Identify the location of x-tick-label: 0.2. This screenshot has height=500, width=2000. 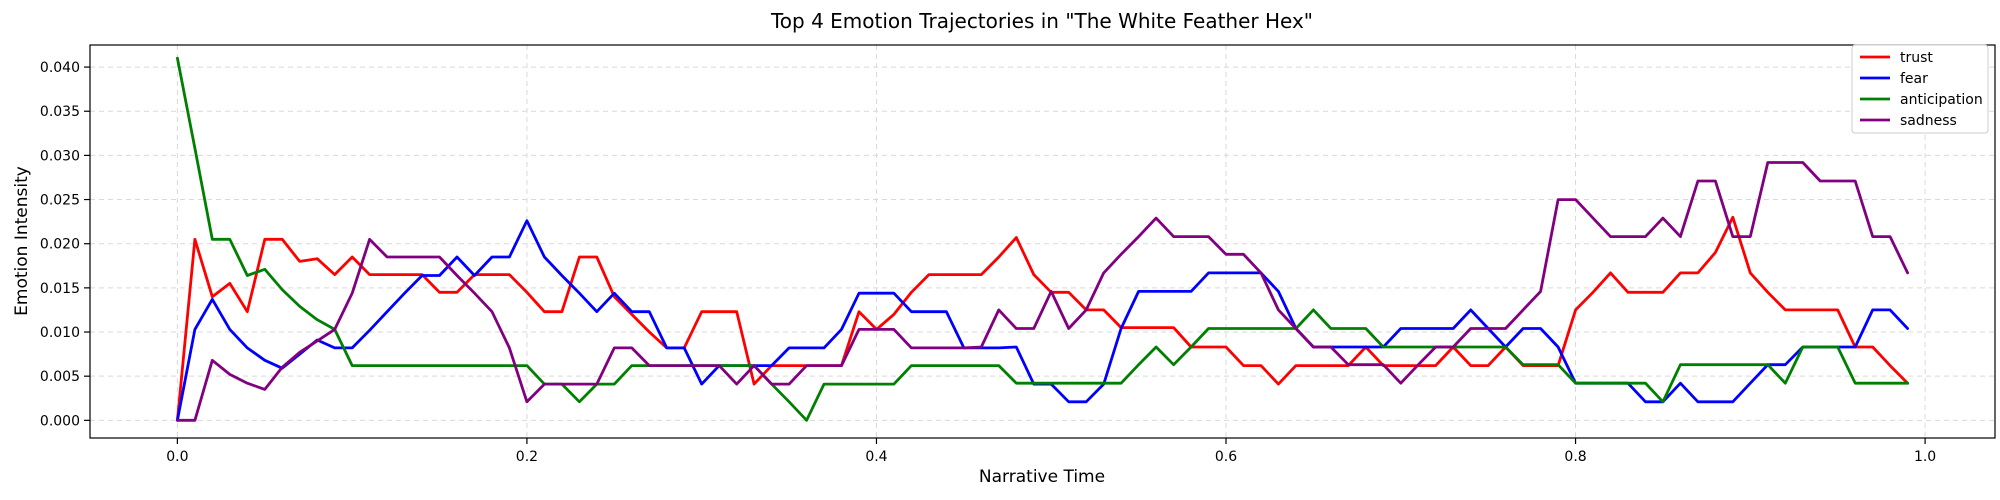
(527, 457).